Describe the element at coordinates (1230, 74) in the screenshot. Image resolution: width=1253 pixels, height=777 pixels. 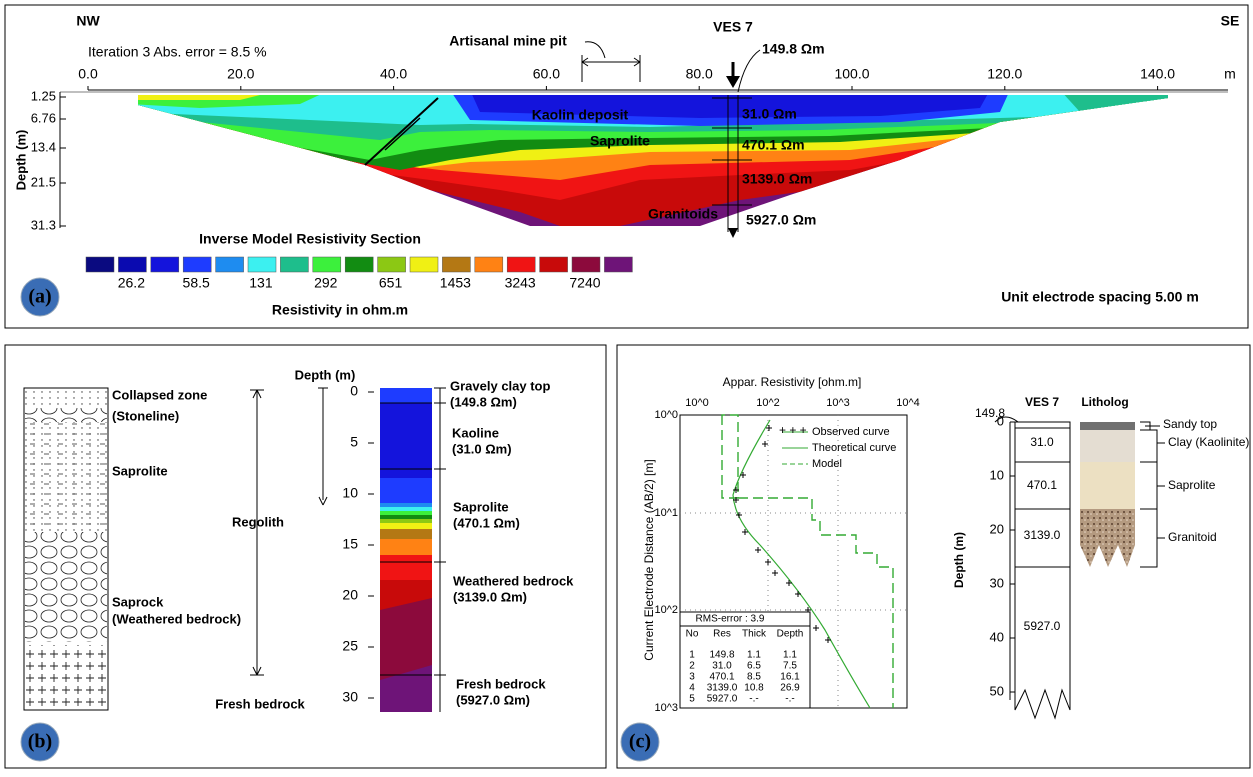
I see `axis-unit: m` at that location.